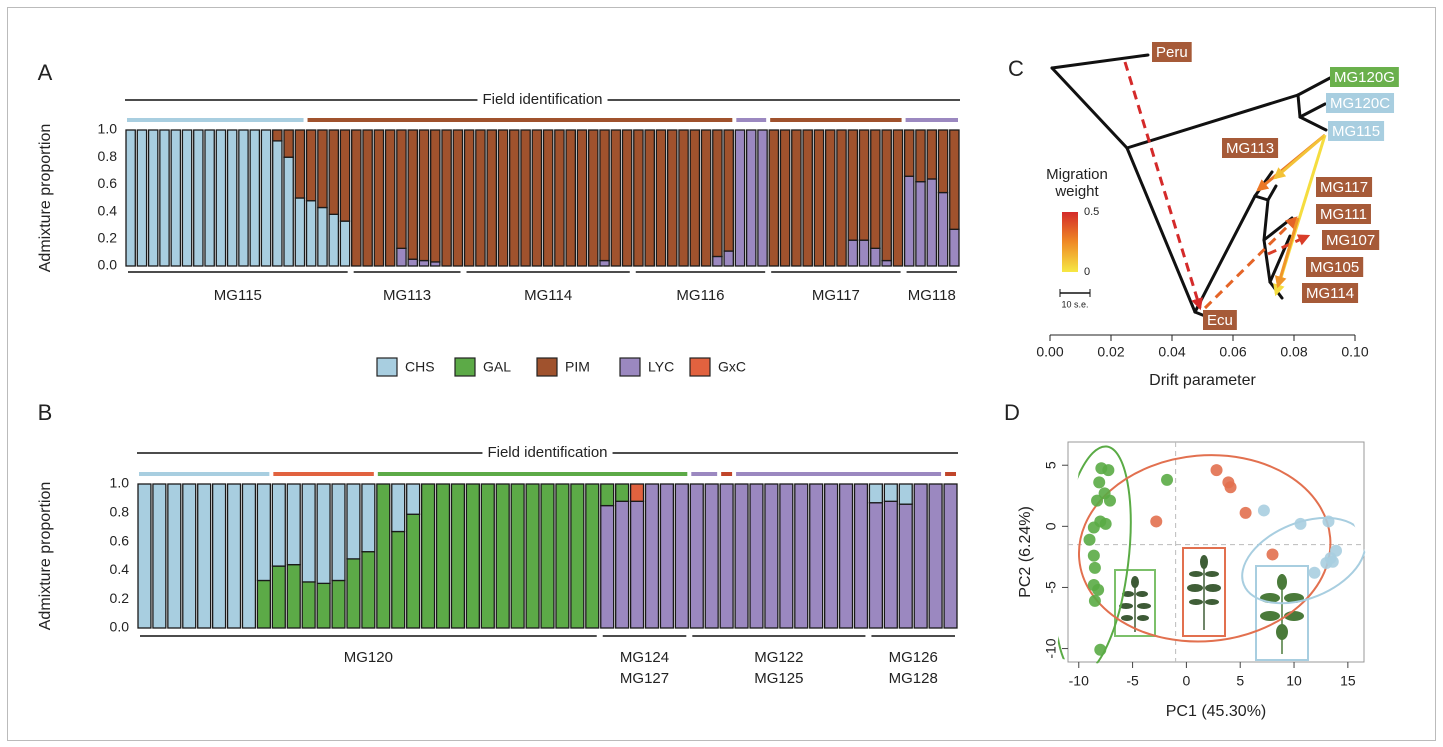 The image size is (1443, 747). Describe the element at coordinates (1202, 380) in the screenshot. I see `x-axis-label: Drift parameter` at that location.